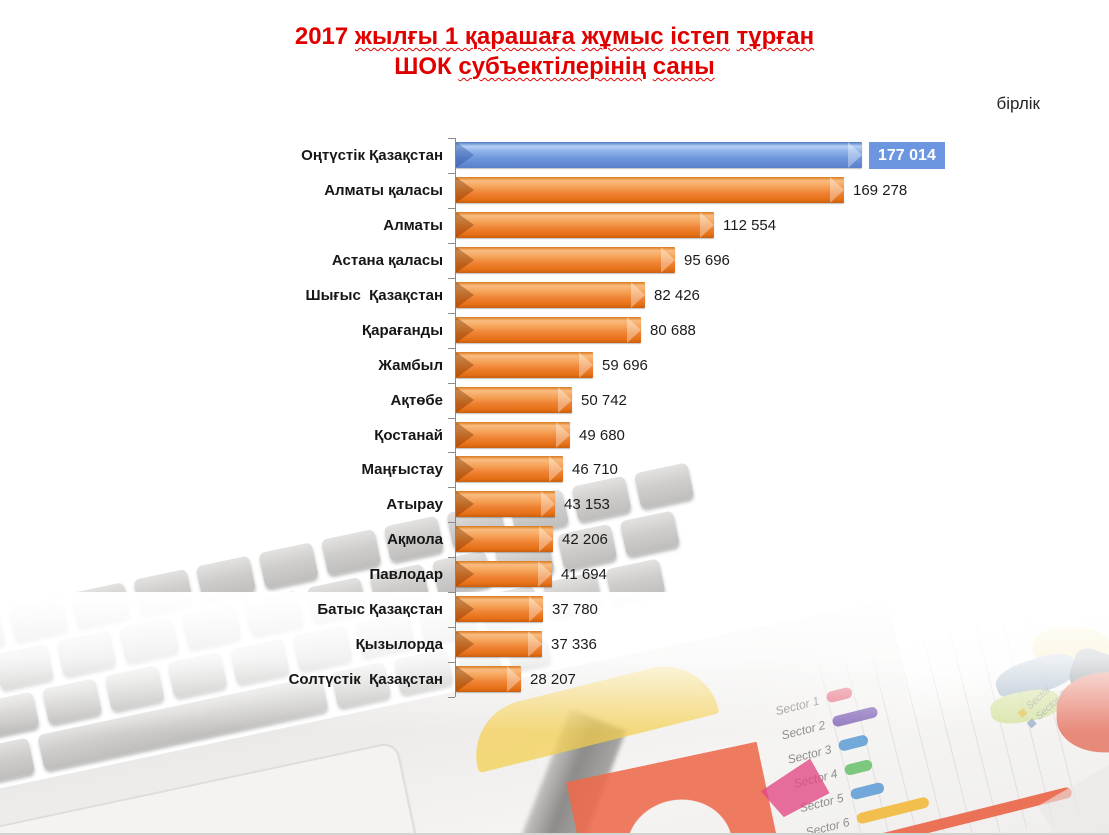 The width and height of the screenshot is (1109, 835). Describe the element at coordinates (1018, 103) in the screenshot. I see `unit-label: бірлік` at that location.